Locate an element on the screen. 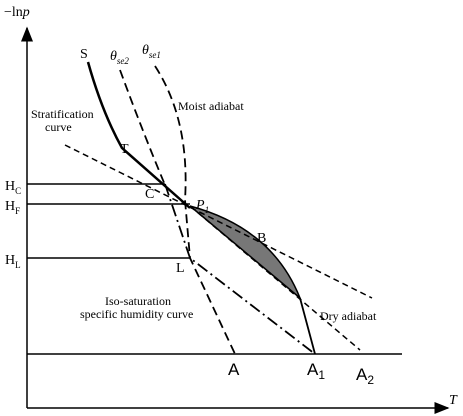 The height and width of the screenshot is (416, 463). a1-line is located at coordinates (307, 326).